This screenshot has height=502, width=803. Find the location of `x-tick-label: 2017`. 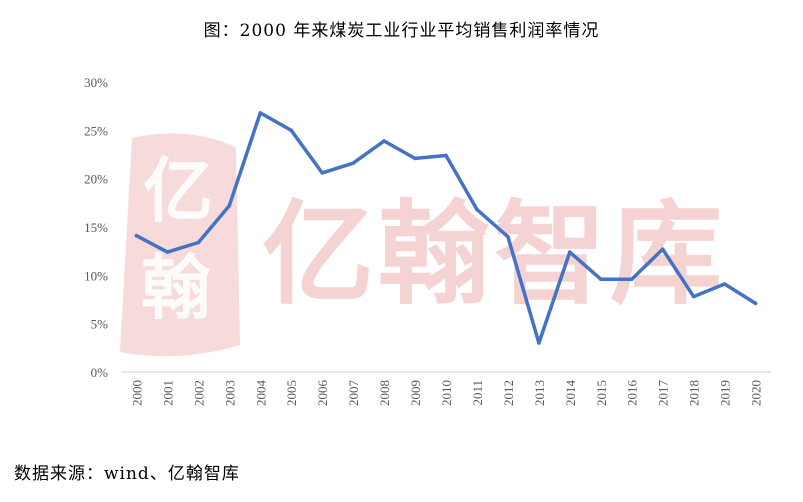

x-tick-label: 2017 is located at coordinates (663, 393).